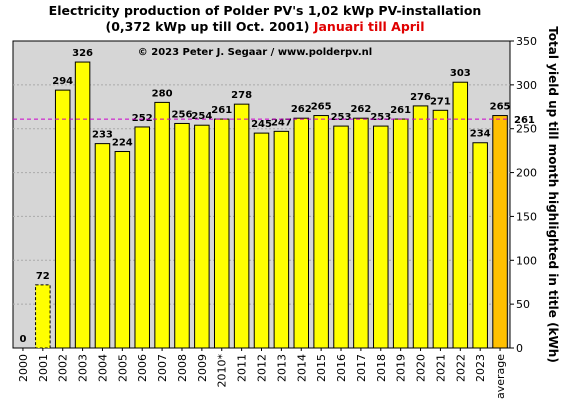  What do you see at coordinates (162, 93) in the screenshot?
I see `bar-value-label: 280` at bounding box center [162, 93].